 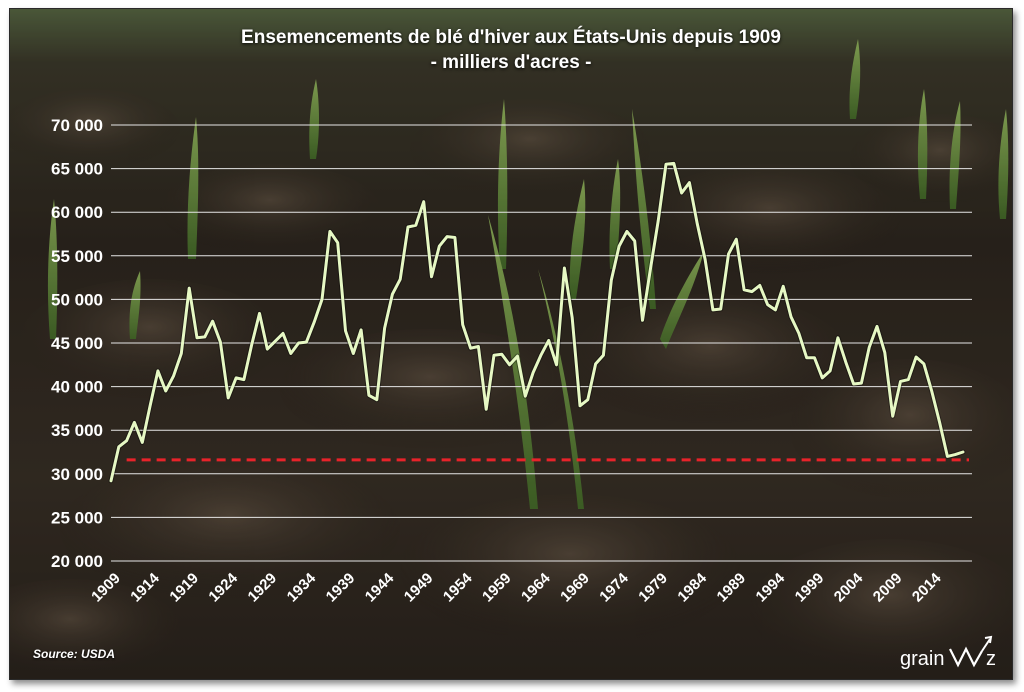 I want to click on x-tick-label: 1989, so click(x=732, y=588).